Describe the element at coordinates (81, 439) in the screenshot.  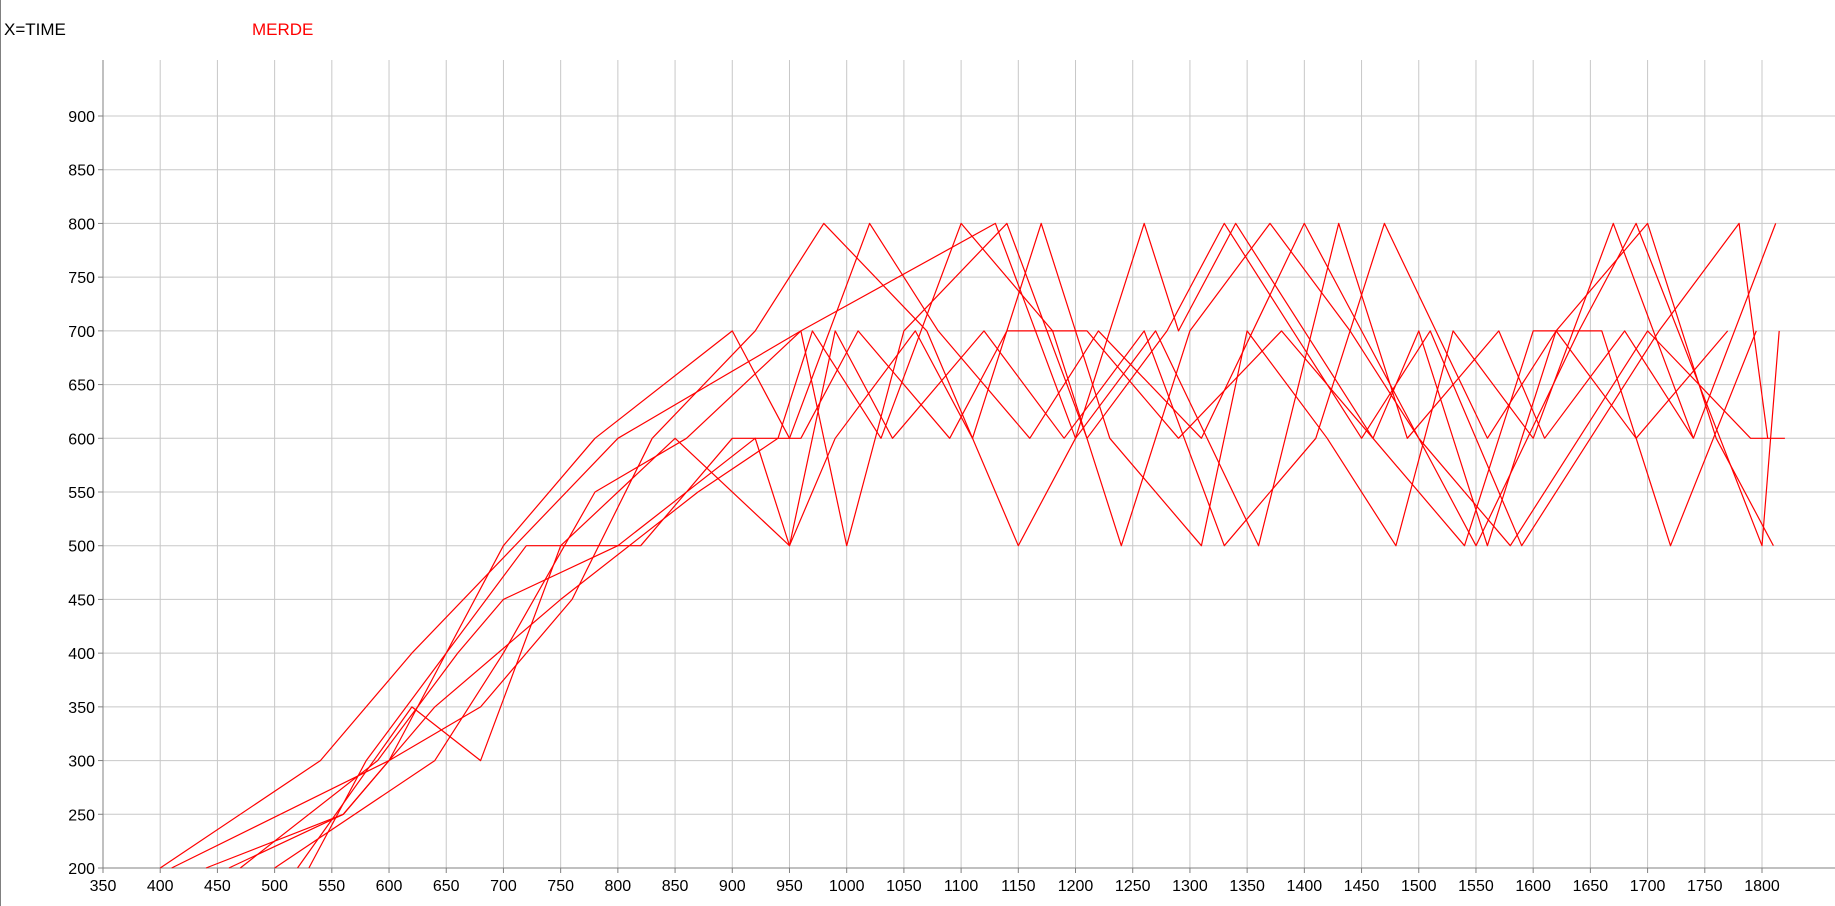
I see `y-tick-label: 600` at that location.